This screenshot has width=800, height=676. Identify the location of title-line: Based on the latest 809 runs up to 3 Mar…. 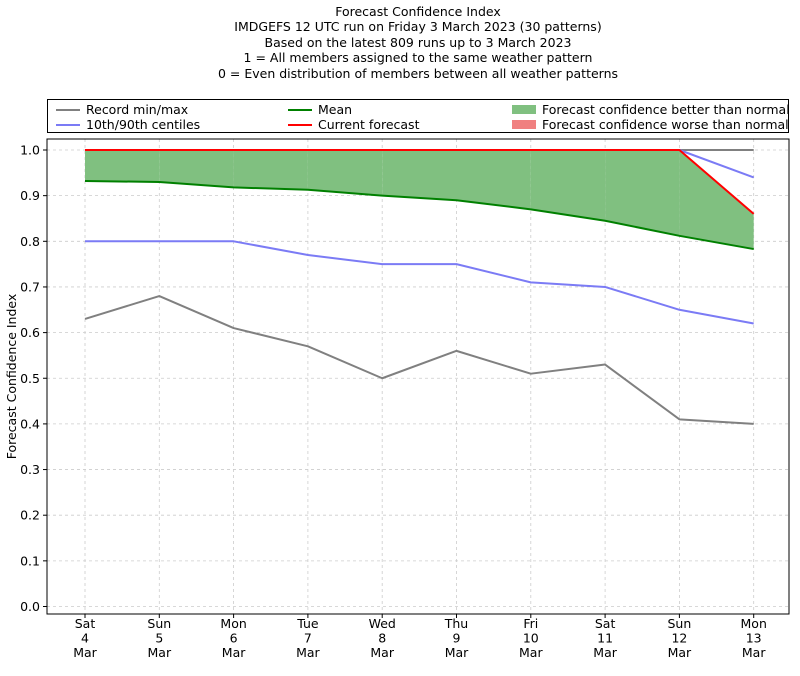
(418, 42).